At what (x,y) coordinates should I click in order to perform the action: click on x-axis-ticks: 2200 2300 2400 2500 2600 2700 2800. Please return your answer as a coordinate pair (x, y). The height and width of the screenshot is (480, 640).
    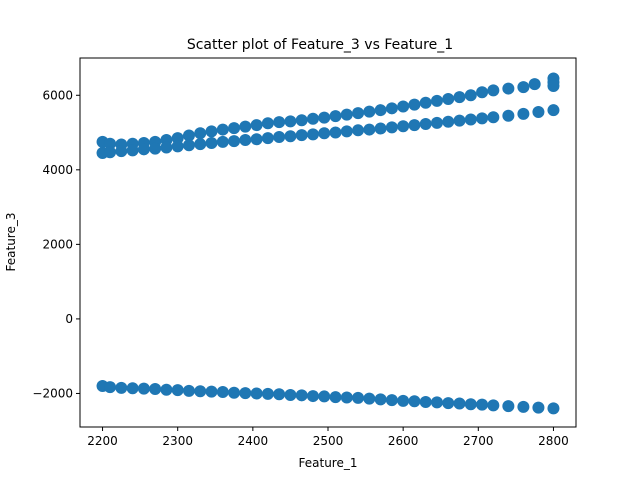
    Looking at the image, I should click on (328, 437).